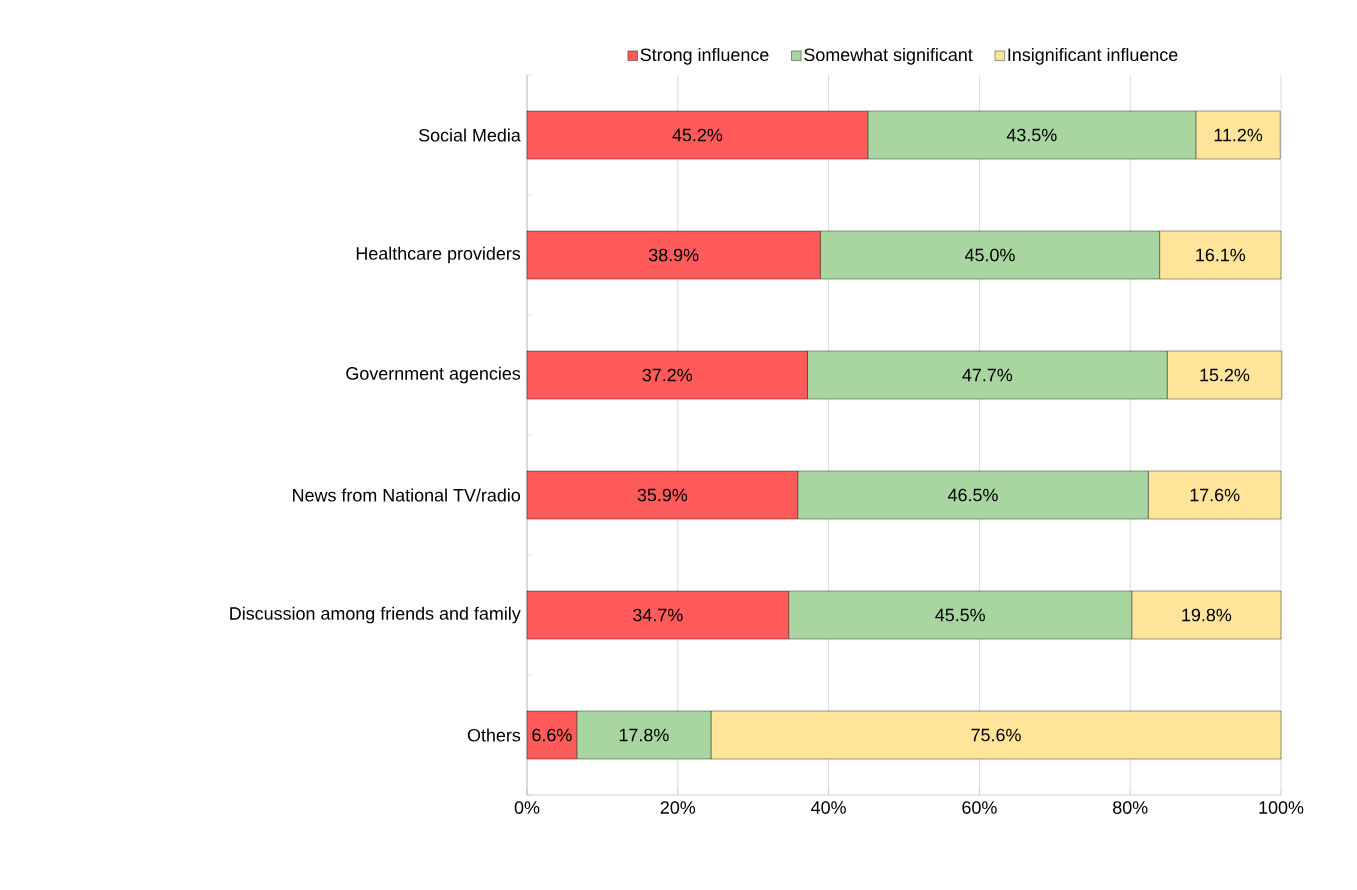 The width and height of the screenshot is (1357, 890). What do you see at coordinates (552, 735) in the screenshot?
I see `data-label: 6.6%` at bounding box center [552, 735].